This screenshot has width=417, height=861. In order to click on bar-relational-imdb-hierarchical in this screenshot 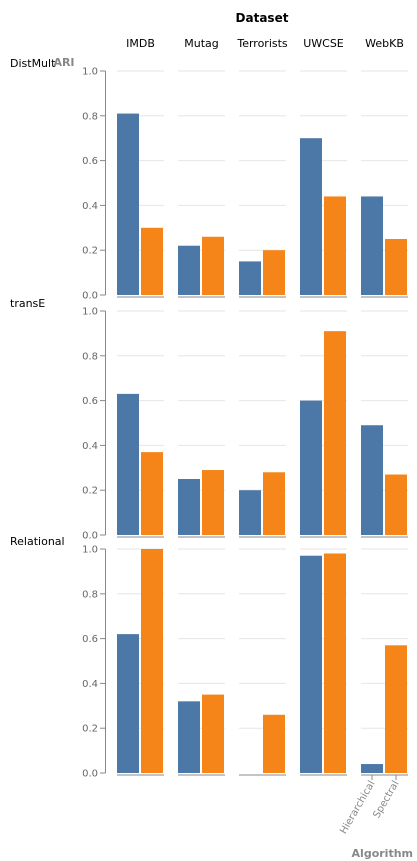, I will do `click(128, 703)`.